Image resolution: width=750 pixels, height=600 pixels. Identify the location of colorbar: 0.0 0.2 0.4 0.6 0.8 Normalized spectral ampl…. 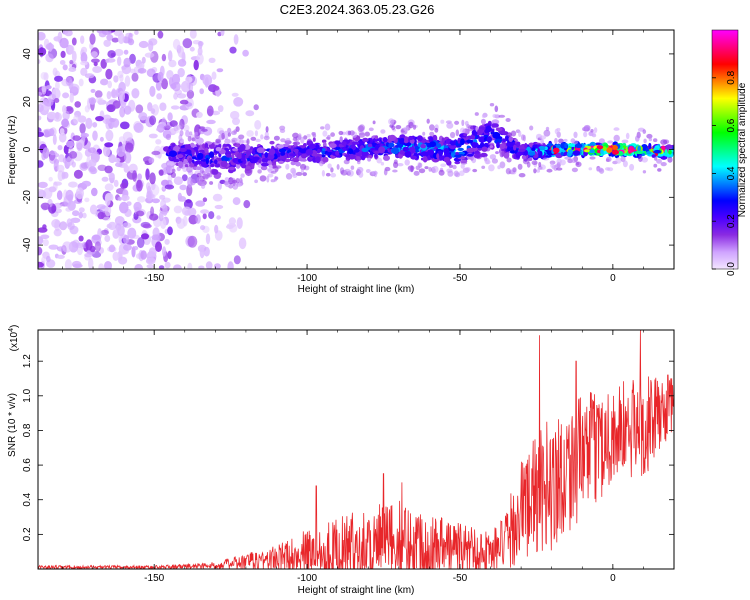
(729, 152).